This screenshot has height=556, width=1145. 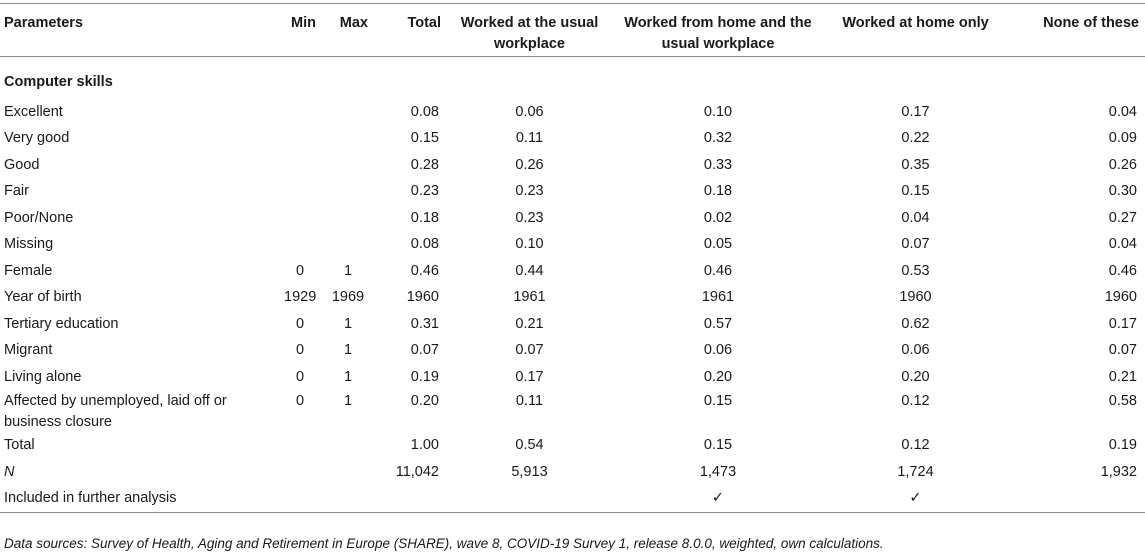 What do you see at coordinates (915, 111) in the screenshot?
I see `cell-worked-home-only: 0.17` at bounding box center [915, 111].